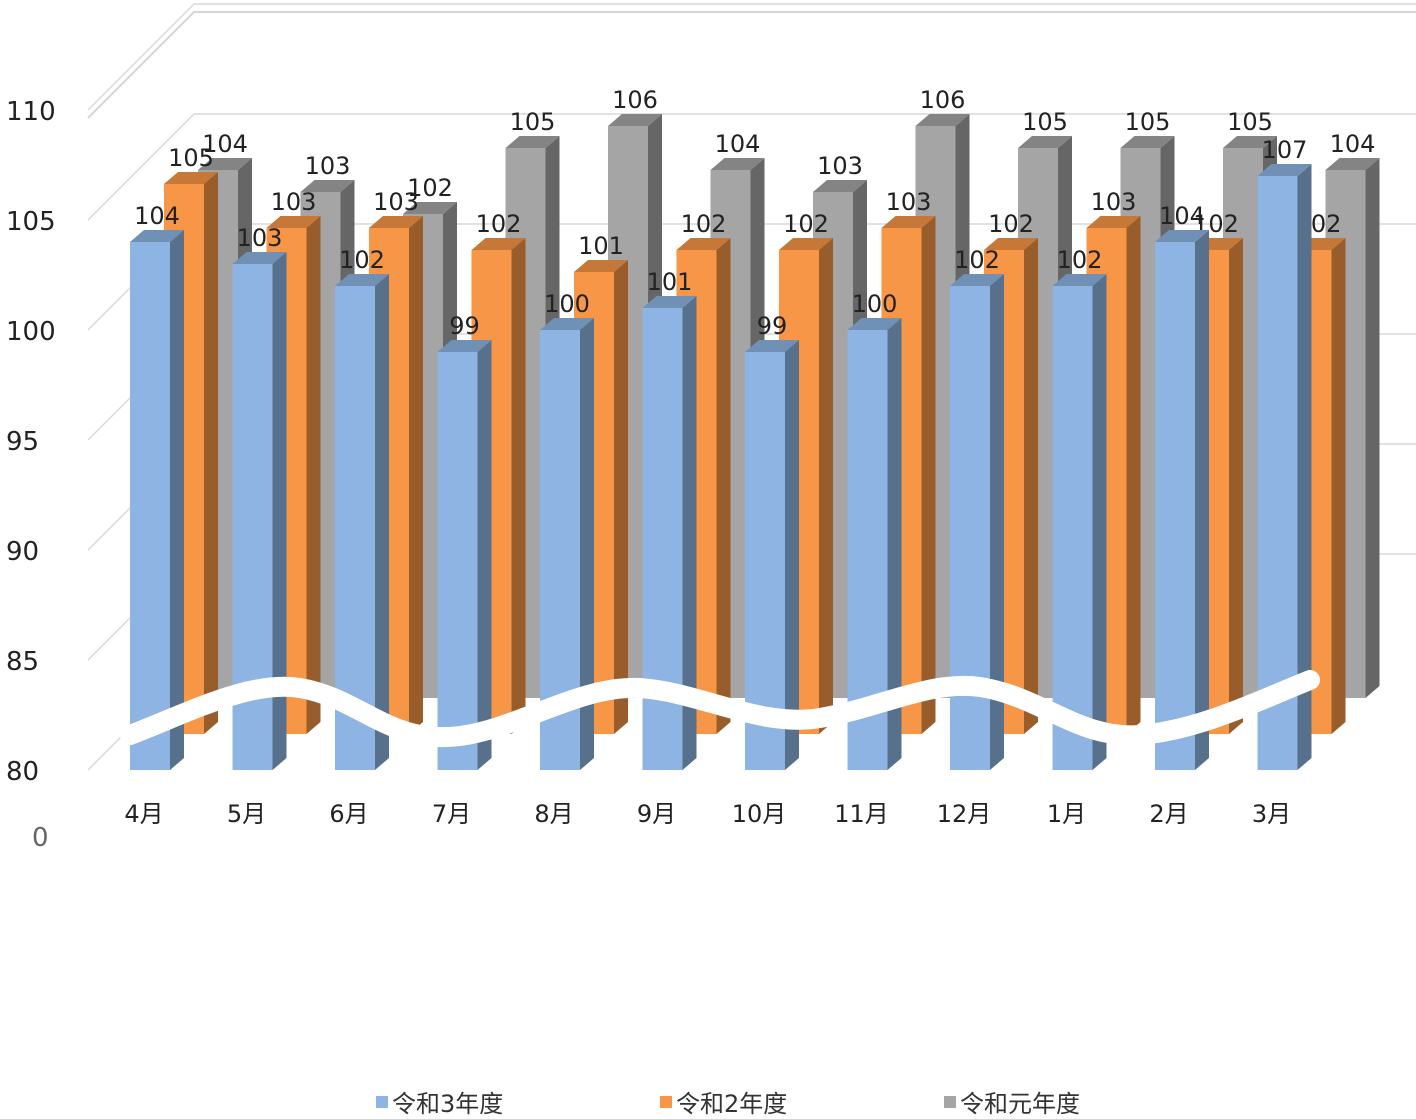  I want to click on x-tick-label: 5月, so click(246, 814).